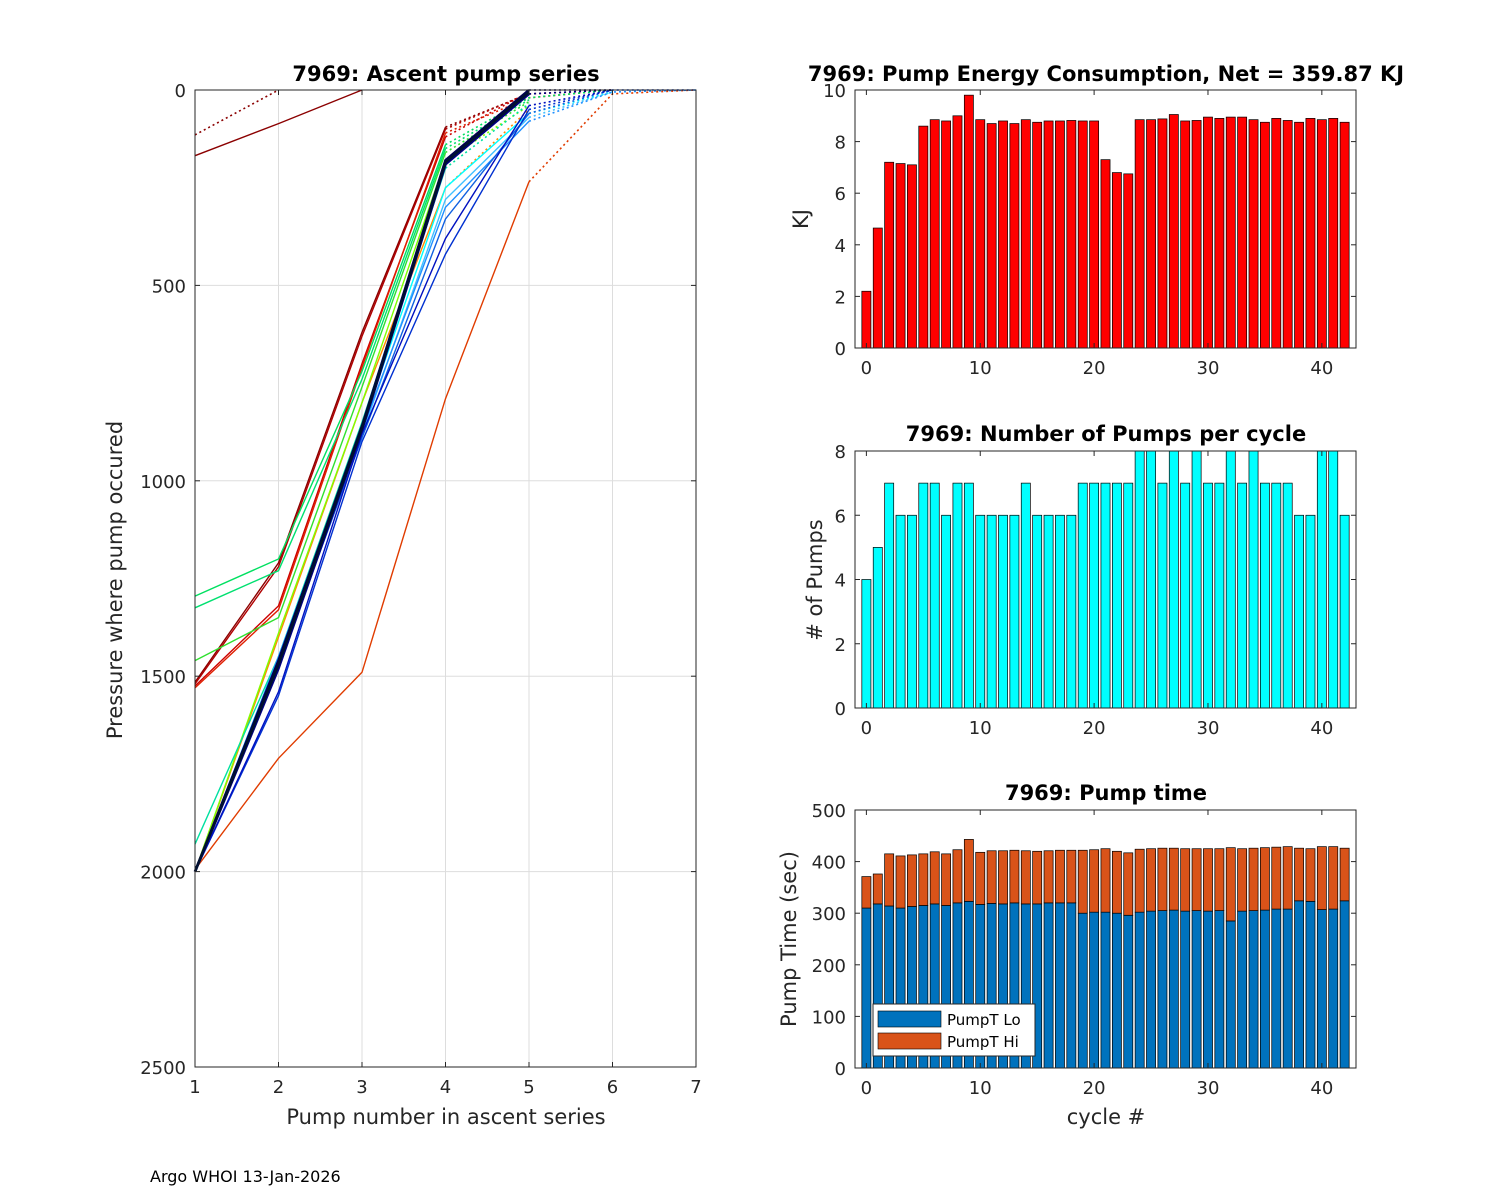 This screenshot has width=1500, height=1200. Describe the element at coordinates (829, 914) in the screenshot. I see `pumptime-ytick-label: 300` at that location.